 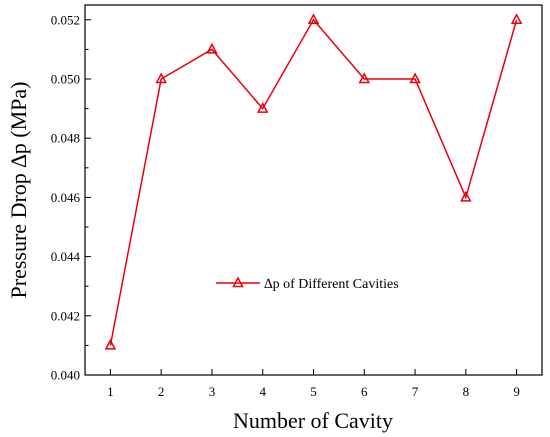 I want to click on x-axis-ticks: 1 2 3 4 5 6 7 8 9, so click(x=313, y=384).